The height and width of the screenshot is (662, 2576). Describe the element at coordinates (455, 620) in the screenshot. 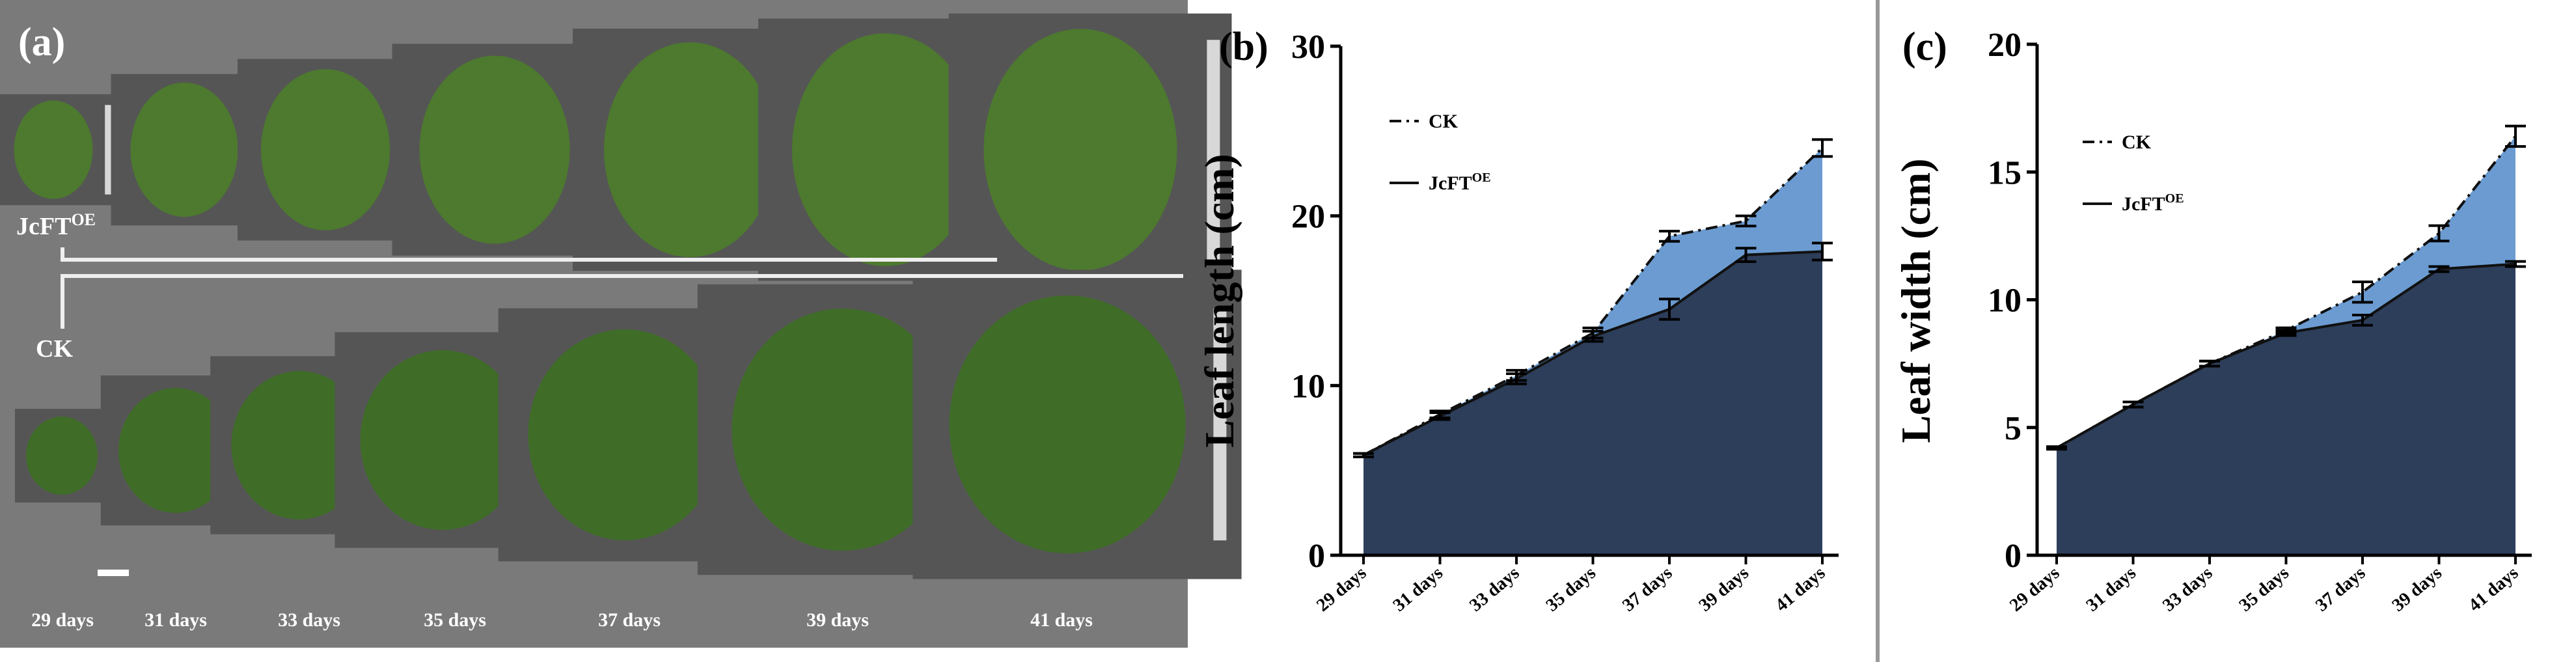

I see `day-label: 35 days` at that location.